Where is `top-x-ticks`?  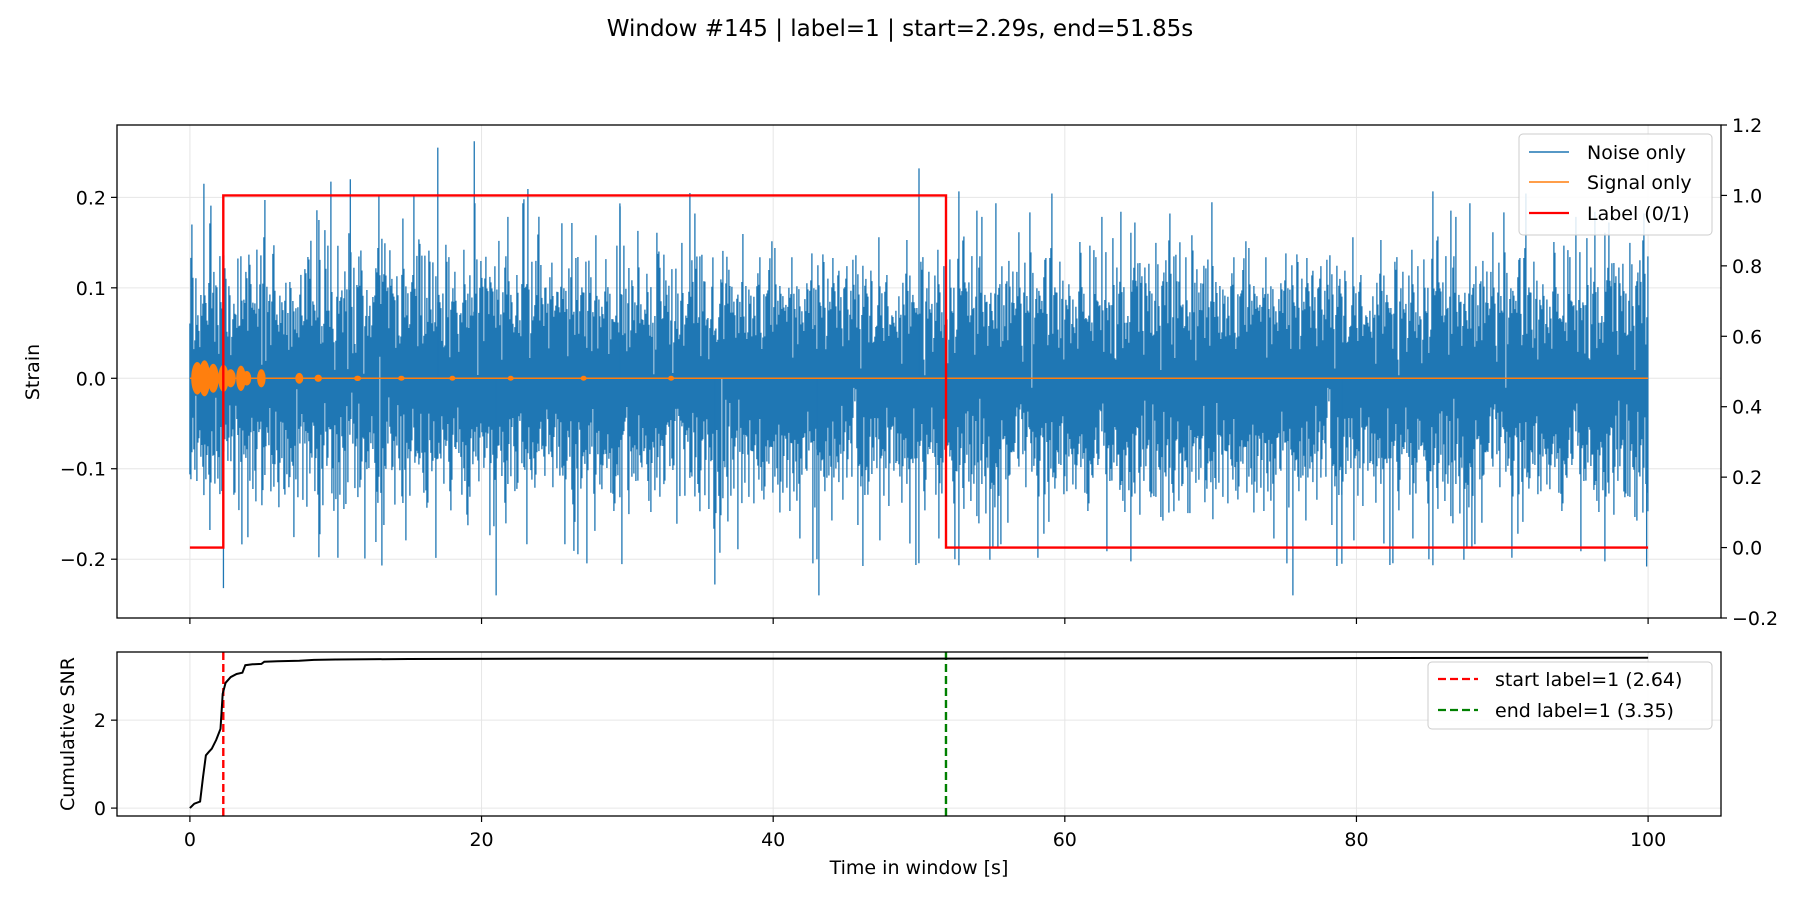 top-x-ticks is located at coordinates (919, 621).